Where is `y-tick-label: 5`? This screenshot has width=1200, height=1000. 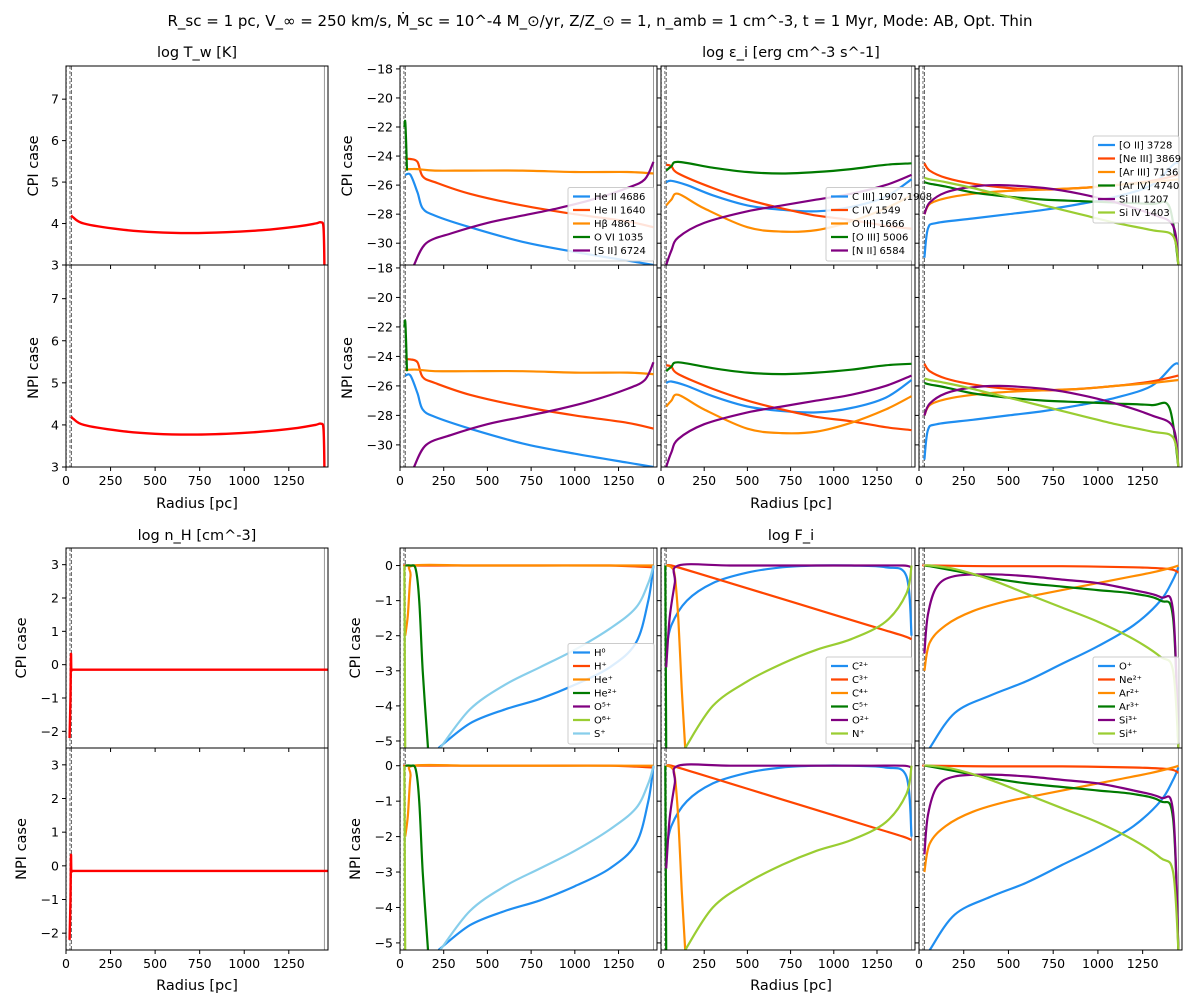
y-tick-label: 5 is located at coordinates (55, 182).